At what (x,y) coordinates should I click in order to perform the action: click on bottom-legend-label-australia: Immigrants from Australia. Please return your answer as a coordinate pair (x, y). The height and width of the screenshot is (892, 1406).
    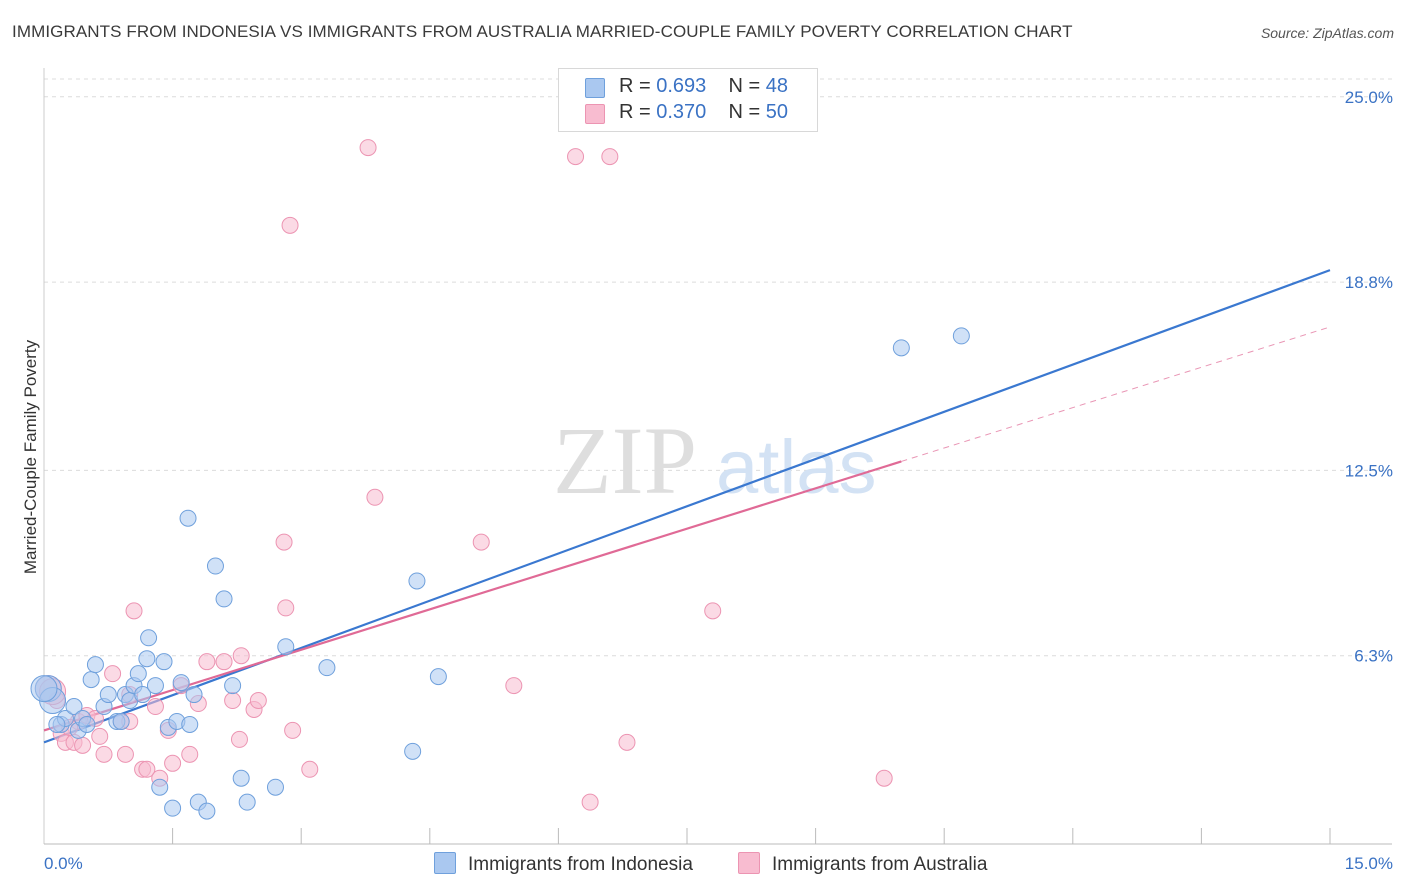
    Looking at the image, I should click on (880, 864).